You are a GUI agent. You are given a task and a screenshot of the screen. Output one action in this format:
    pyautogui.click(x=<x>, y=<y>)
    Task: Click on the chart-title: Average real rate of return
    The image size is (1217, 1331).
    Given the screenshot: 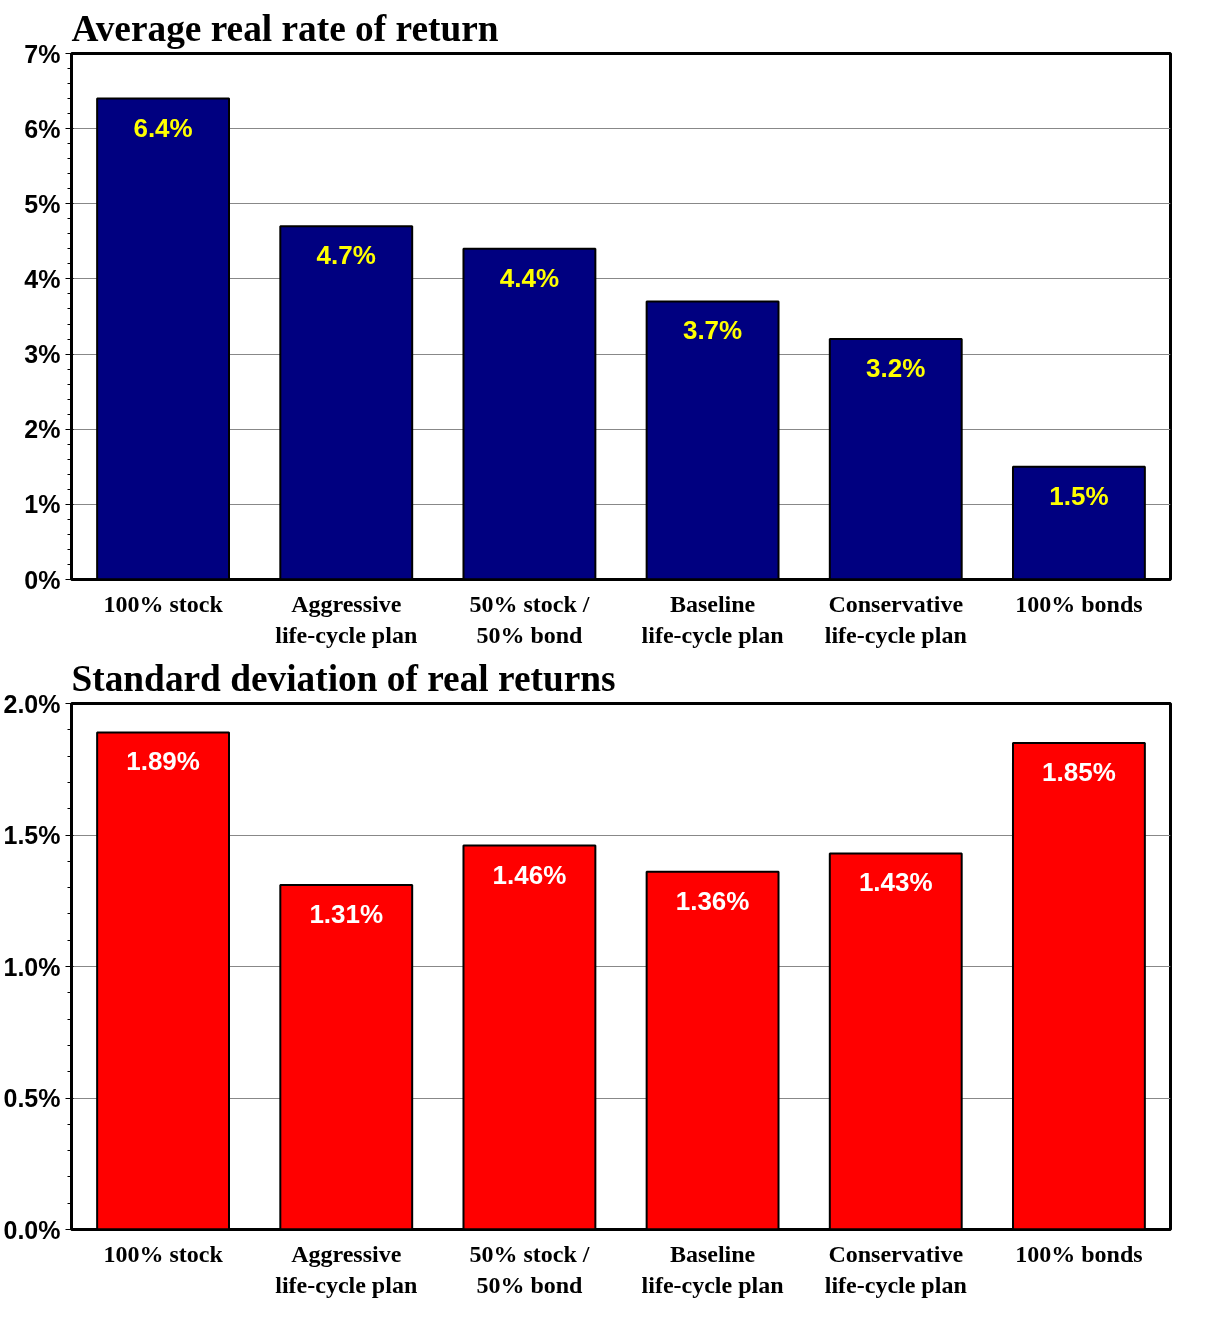 What is the action you would take?
    pyautogui.click(x=285, y=28)
    